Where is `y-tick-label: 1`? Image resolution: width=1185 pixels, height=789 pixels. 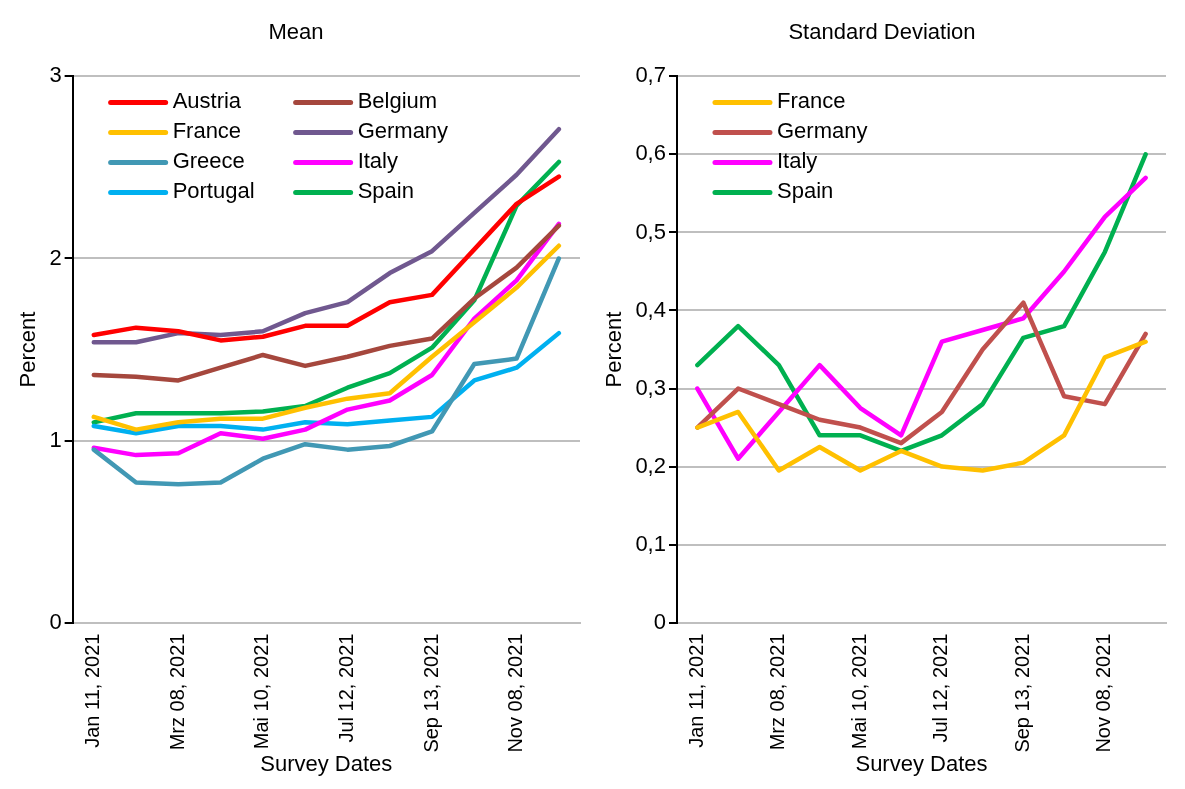 y-tick-label: 1 is located at coordinates (55, 439).